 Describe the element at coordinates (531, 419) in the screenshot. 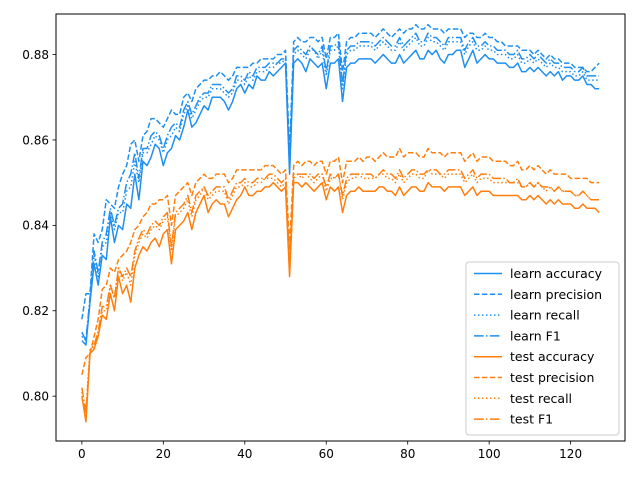

I see `legend-label-7: test F1` at that location.